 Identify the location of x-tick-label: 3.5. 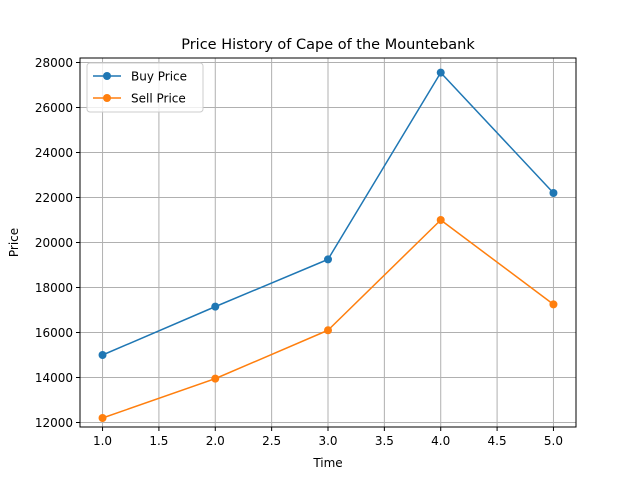
(384, 441).